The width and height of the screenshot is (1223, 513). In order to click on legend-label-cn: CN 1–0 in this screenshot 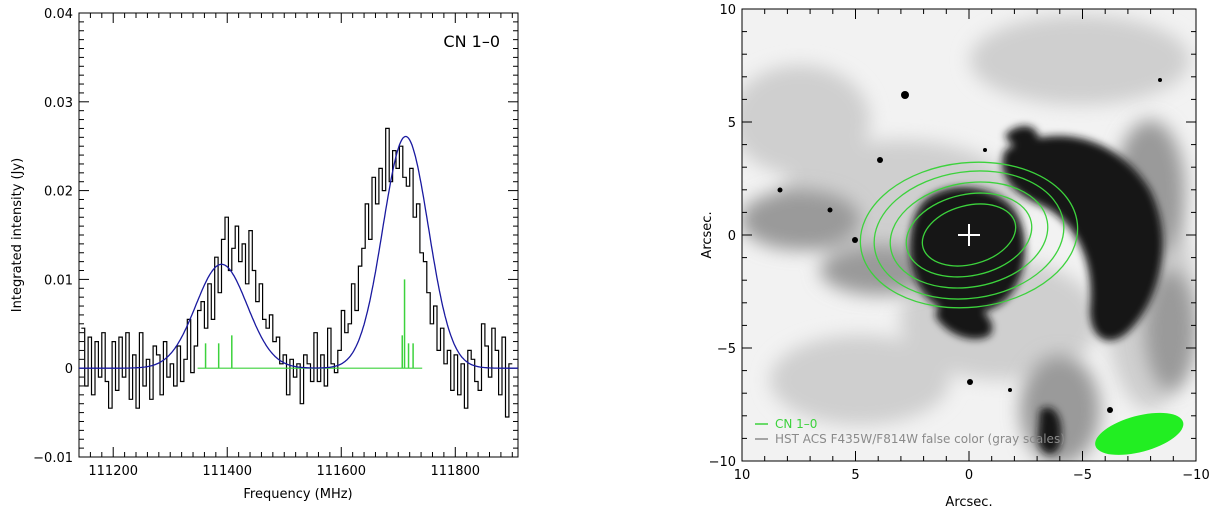, I will do `click(796, 424)`.